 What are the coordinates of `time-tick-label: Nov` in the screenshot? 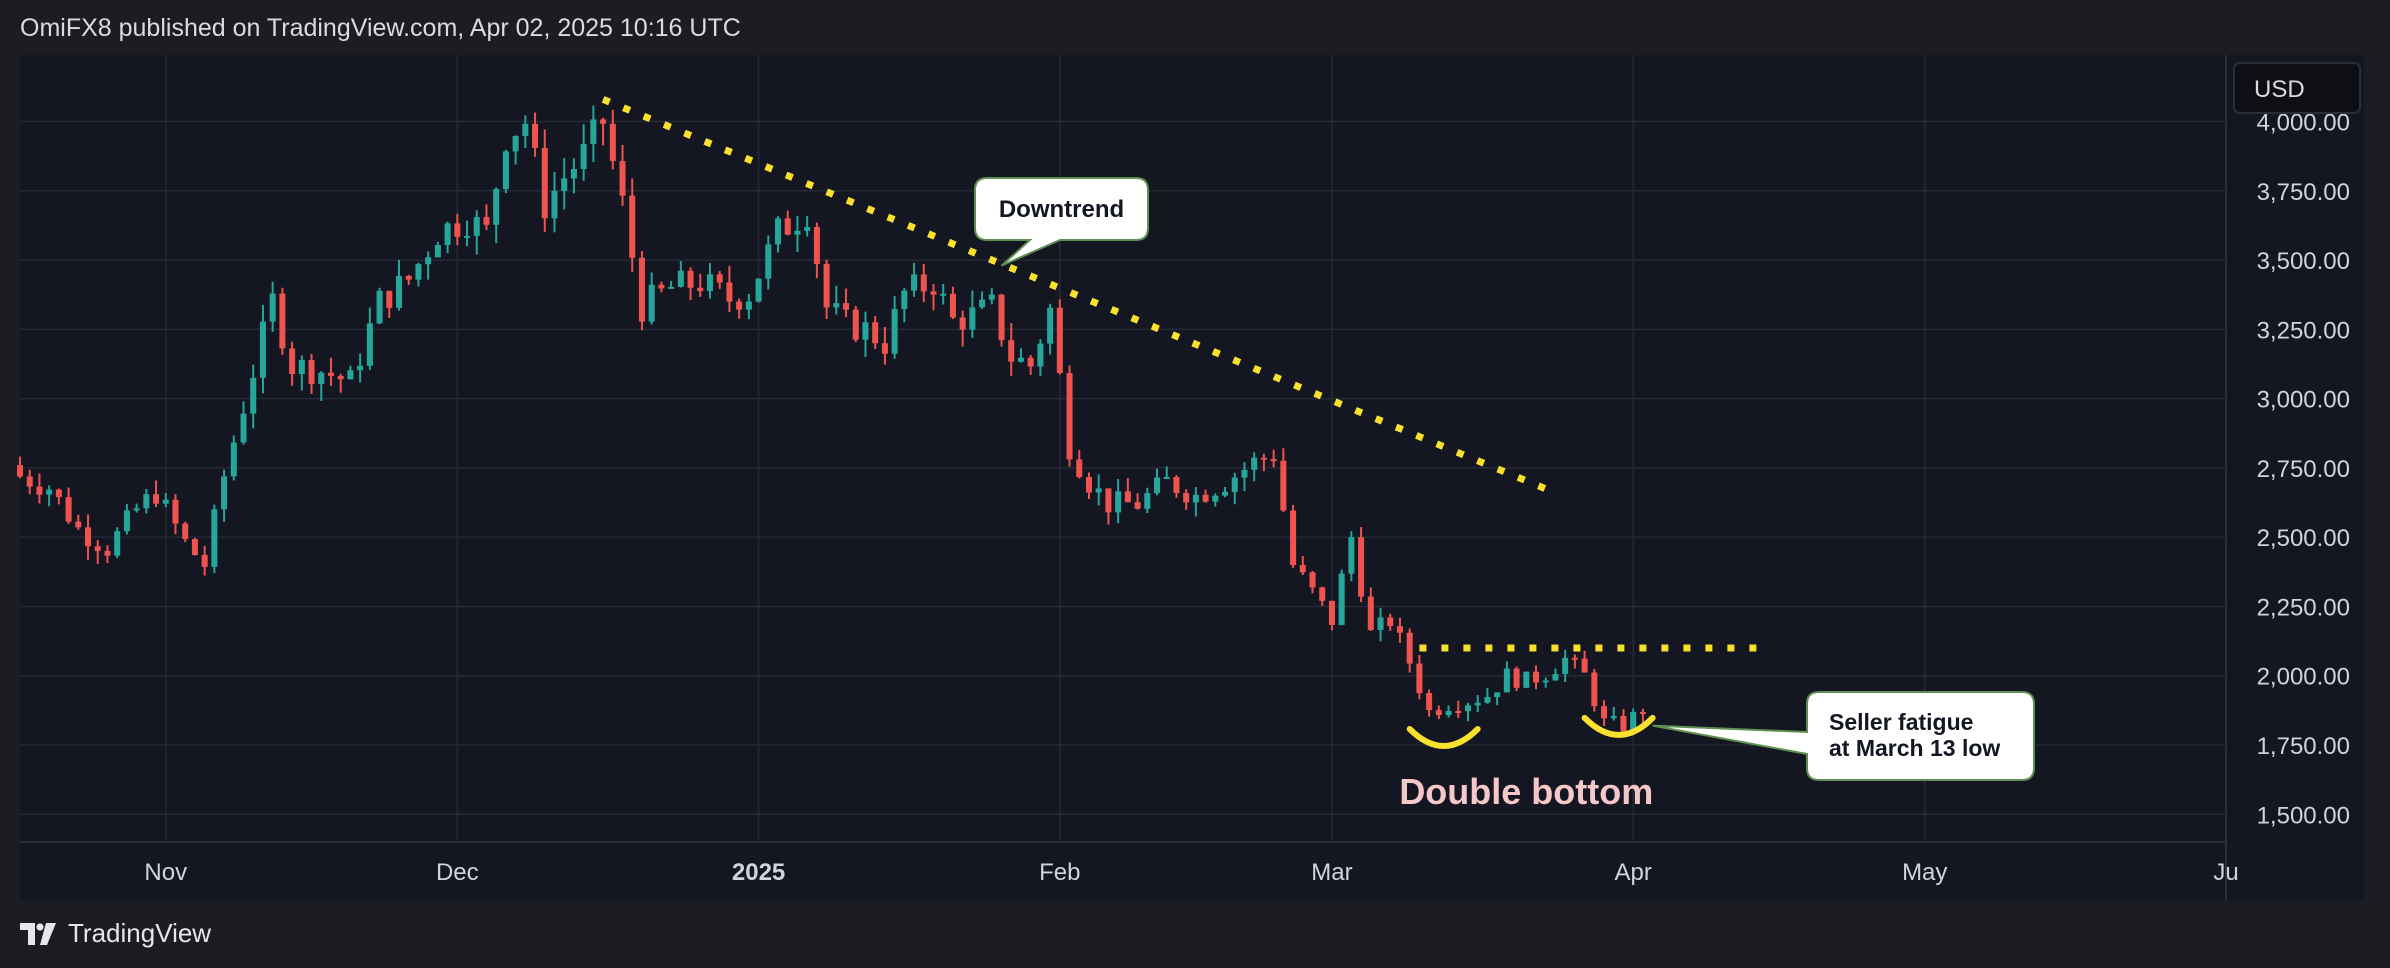 It's located at (165, 872).